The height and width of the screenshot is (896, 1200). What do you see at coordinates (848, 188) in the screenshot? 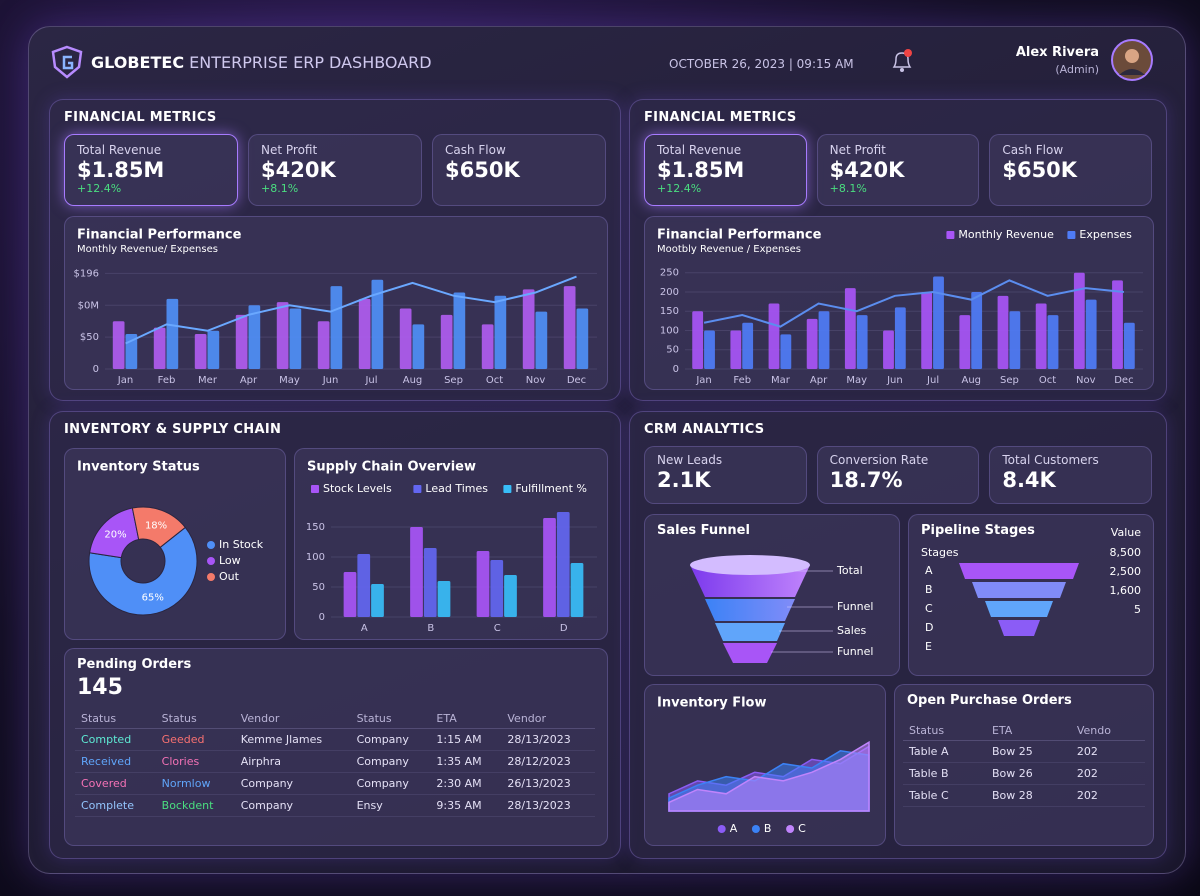
I see `kpi-change: +8.1%` at bounding box center [848, 188].